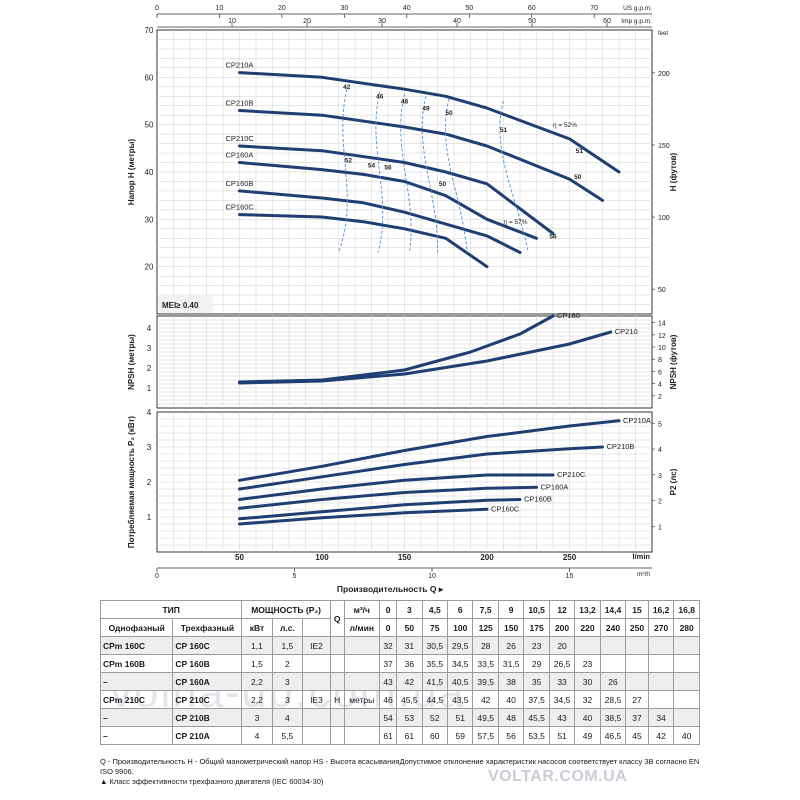 The width and height of the screenshot is (800, 800). I want to click on head-value: 61, so click(409, 735).